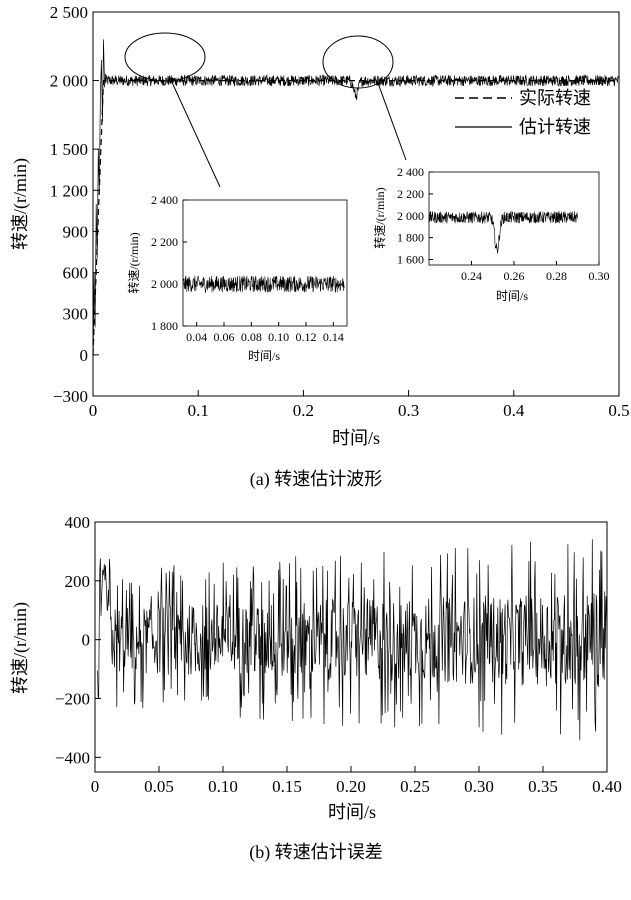 This screenshot has height=900, width=631. I want to click on chart-b-ytick-label: 400, so click(78, 522).